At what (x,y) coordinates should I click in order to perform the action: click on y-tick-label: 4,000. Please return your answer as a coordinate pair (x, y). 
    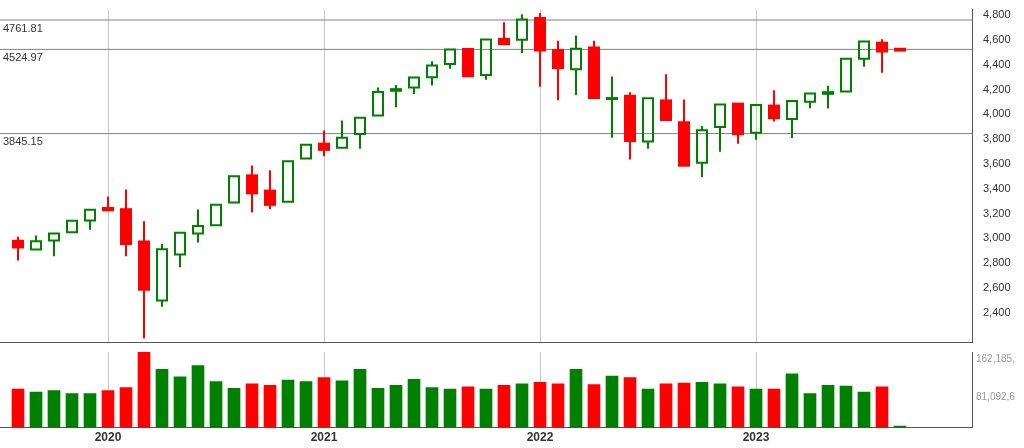
    Looking at the image, I should click on (997, 113).